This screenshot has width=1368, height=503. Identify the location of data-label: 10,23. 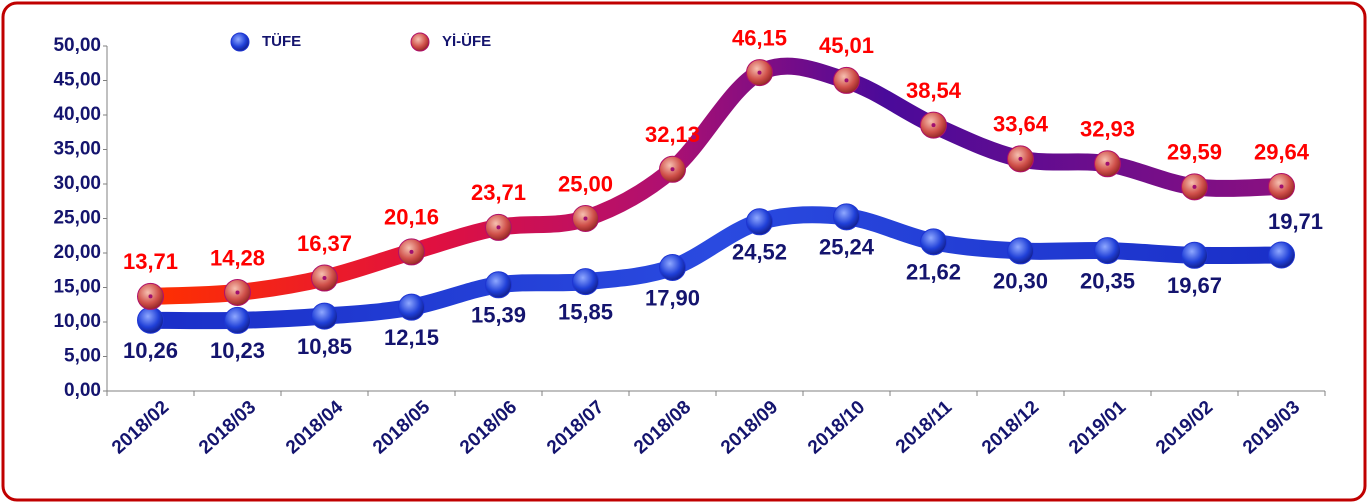
(237, 350).